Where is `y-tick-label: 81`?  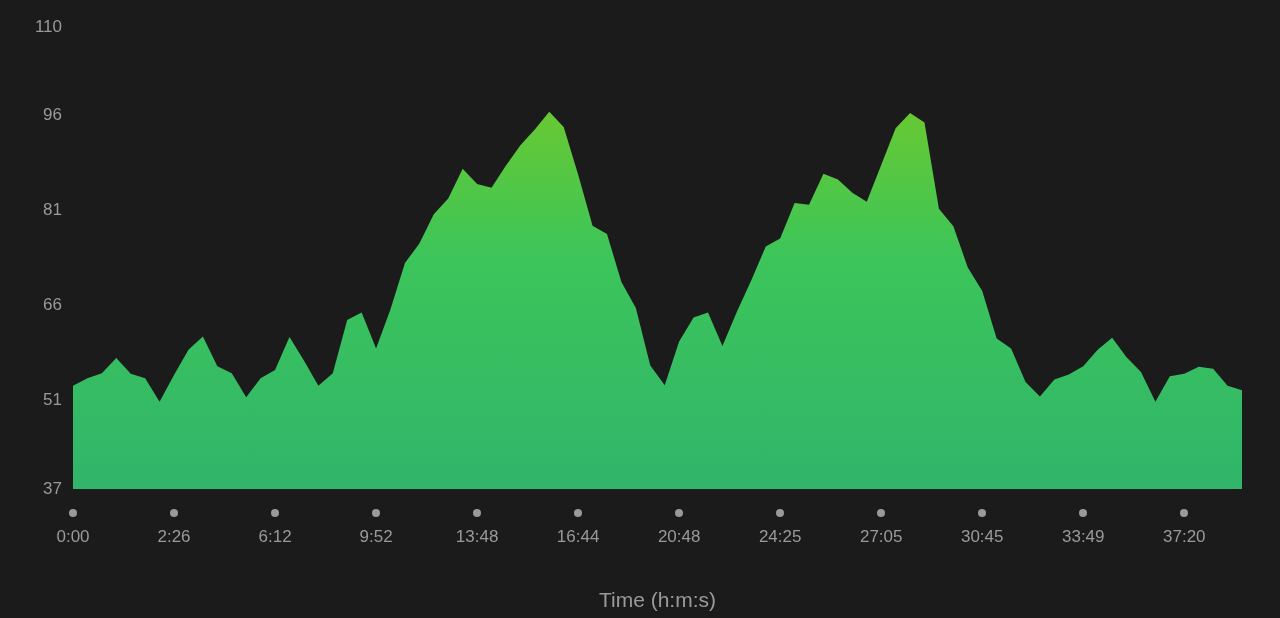
y-tick-label: 81 is located at coordinates (52, 210).